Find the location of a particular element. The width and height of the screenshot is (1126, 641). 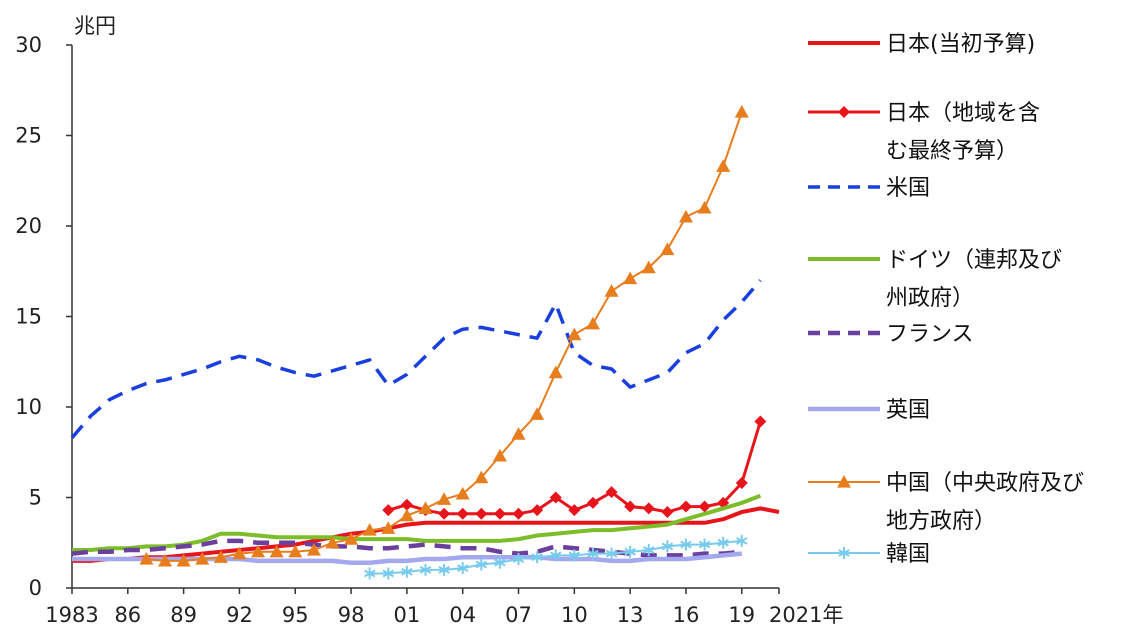

y-tick-label: 20 is located at coordinates (28, 226).